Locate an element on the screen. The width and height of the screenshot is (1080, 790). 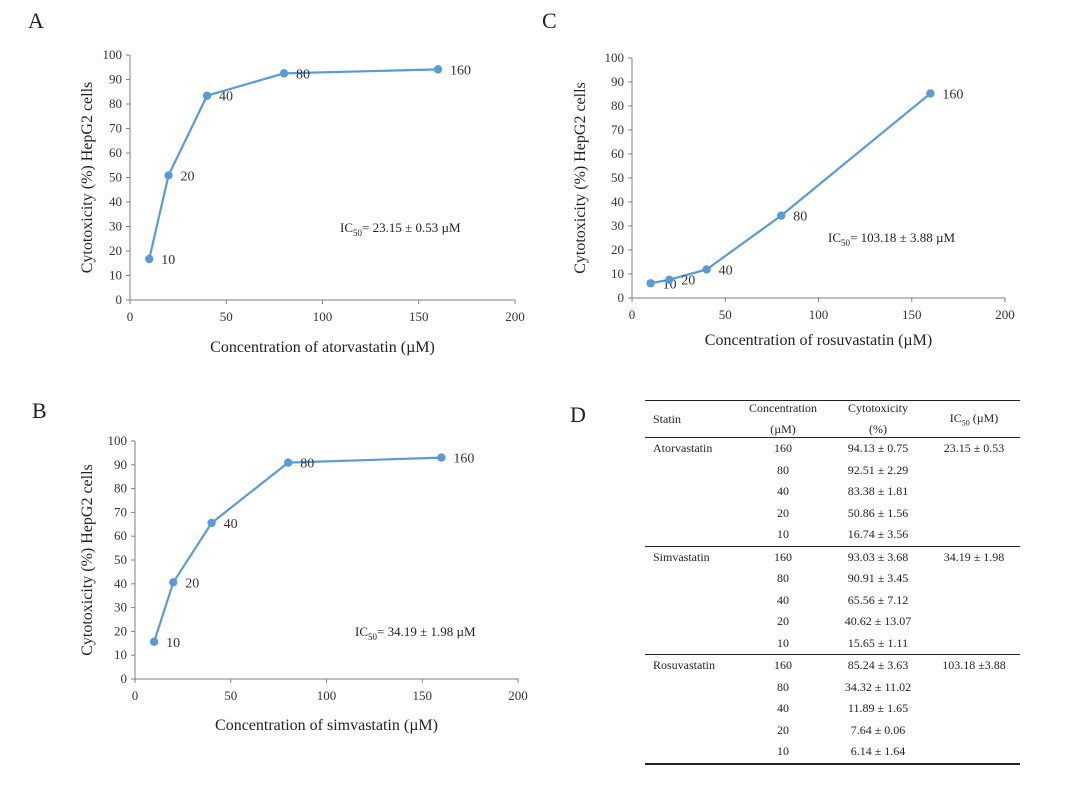
chart-b-point-label: 160 is located at coordinates (463, 459).